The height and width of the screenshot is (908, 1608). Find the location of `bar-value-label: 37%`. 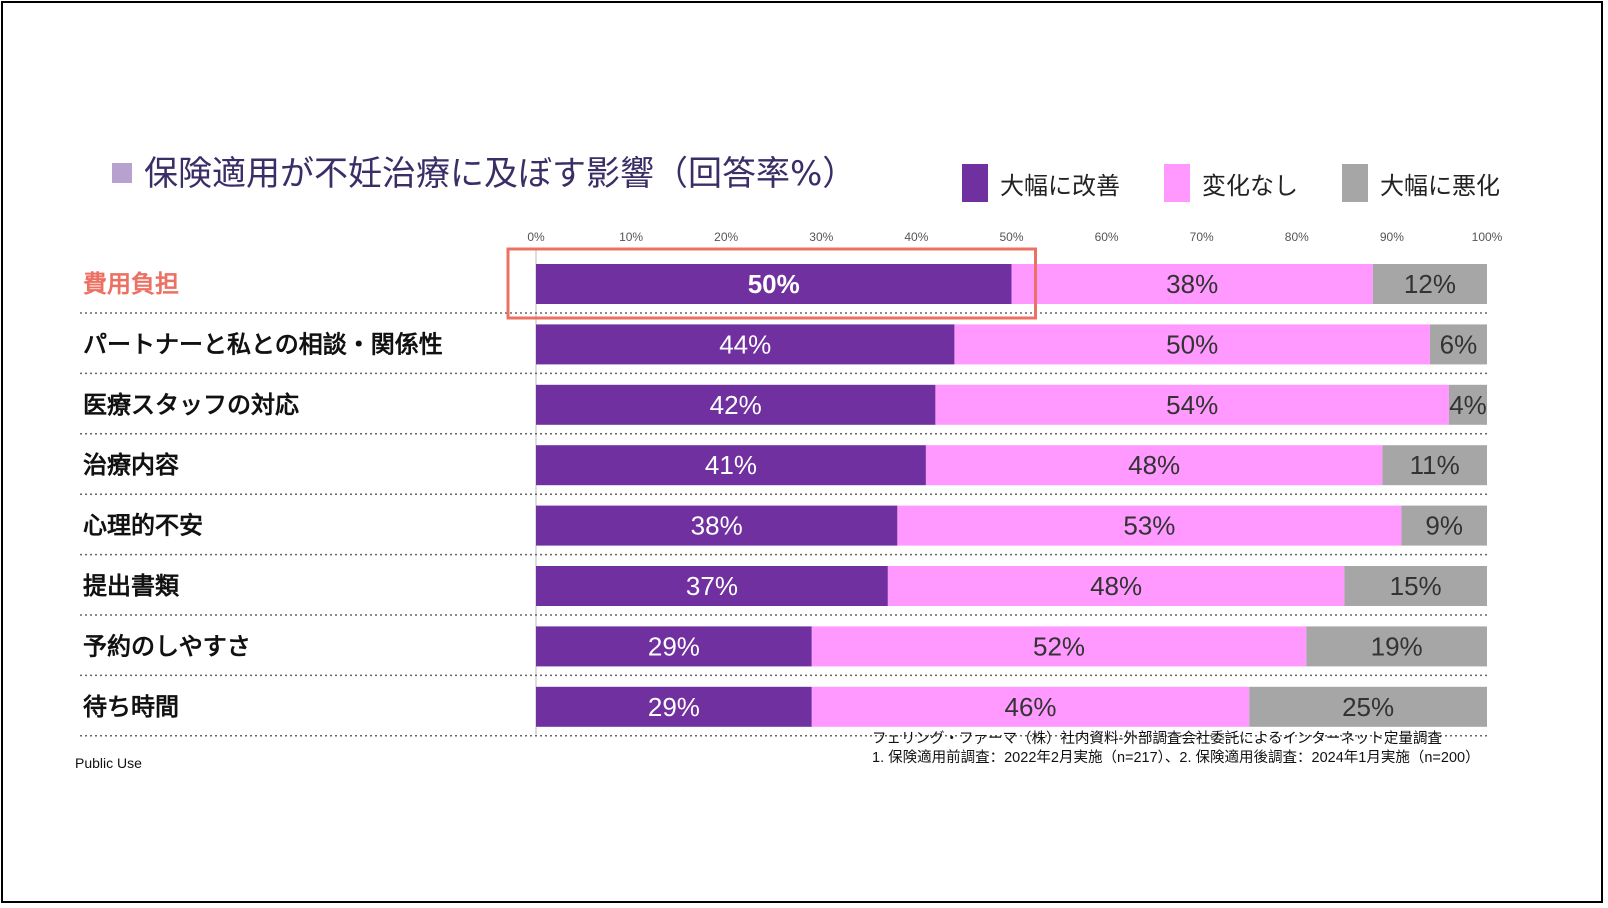

bar-value-label: 37% is located at coordinates (712, 586).